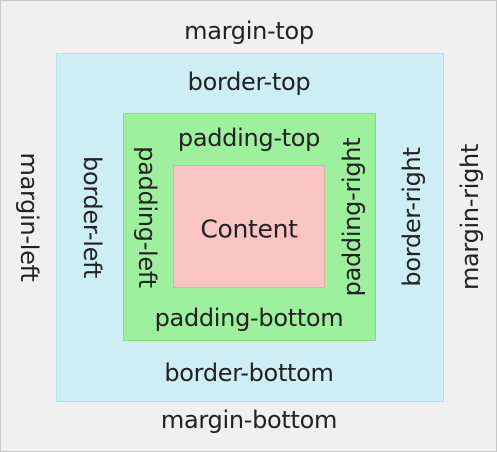  I want to click on padding-right-label: padding-right, so click(352, 217).